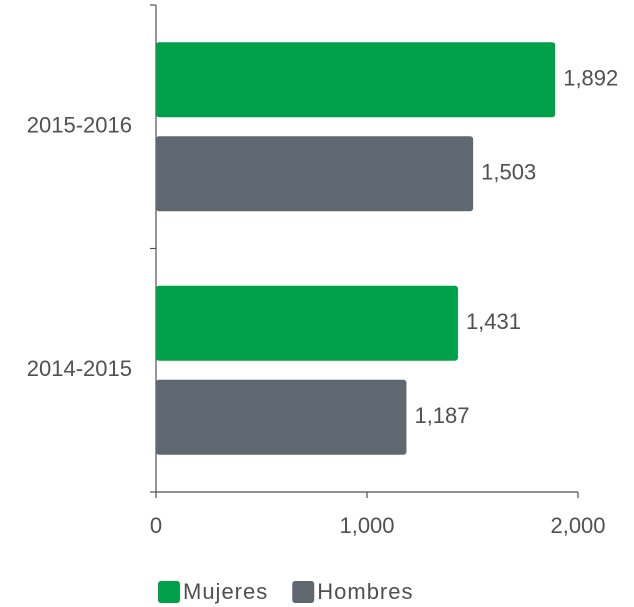 This screenshot has width=634, height=607. What do you see at coordinates (365, 591) in the screenshot?
I see `legend-label: Hombres` at bounding box center [365, 591].